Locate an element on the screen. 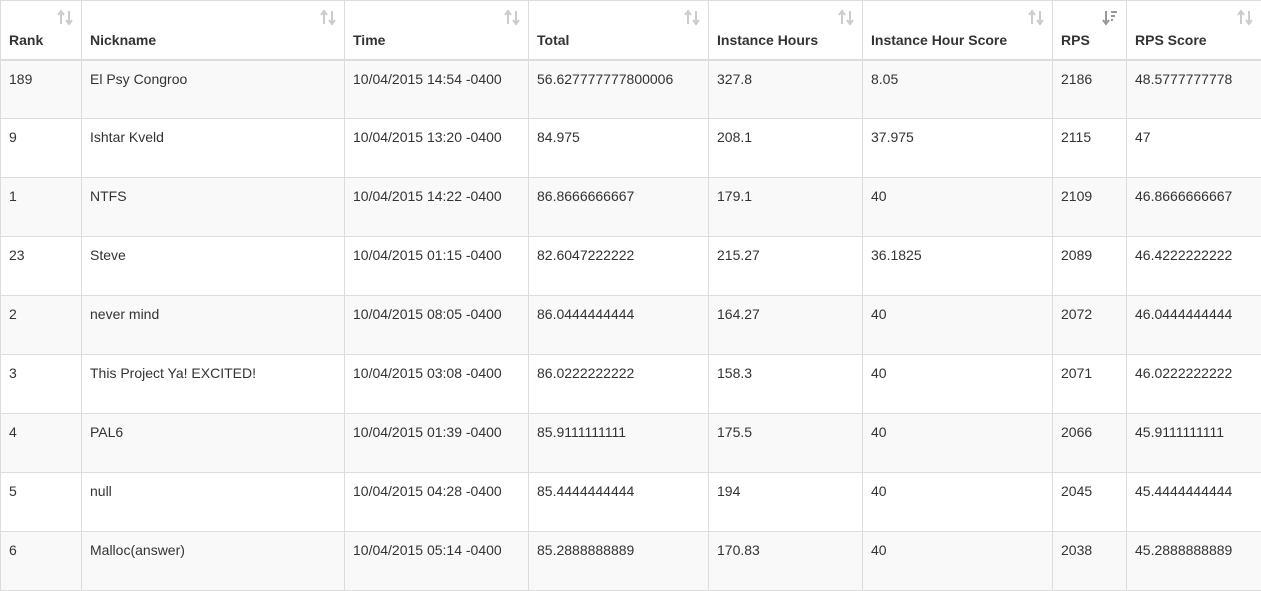 This screenshot has height=591, width=1261. cell-total: 82.6047222222 is located at coordinates (619, 266).